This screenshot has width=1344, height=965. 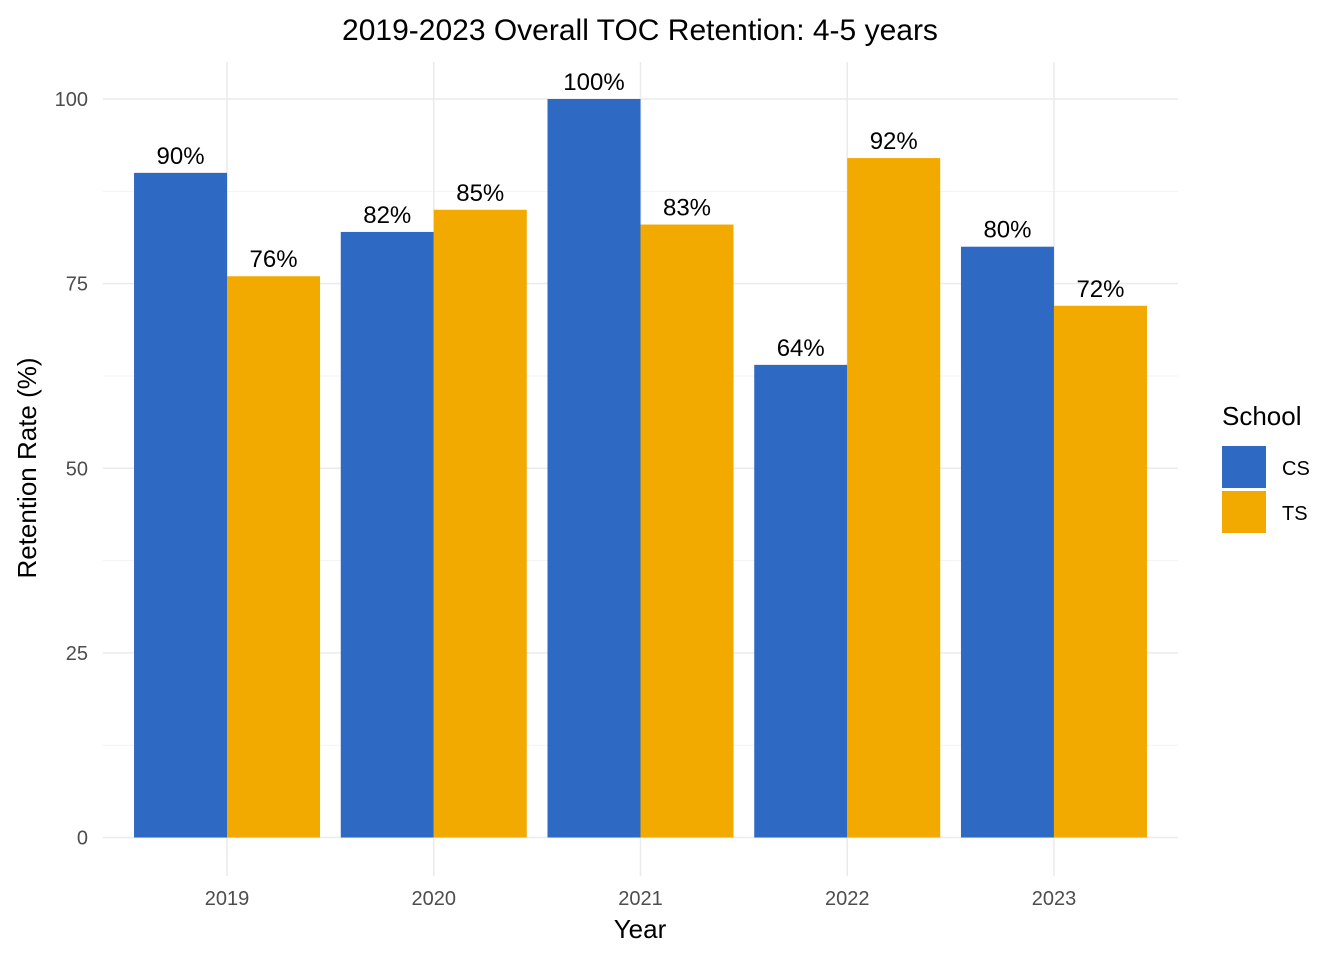 I want to click on bar-cs-2022, so click(x=801, y=601).